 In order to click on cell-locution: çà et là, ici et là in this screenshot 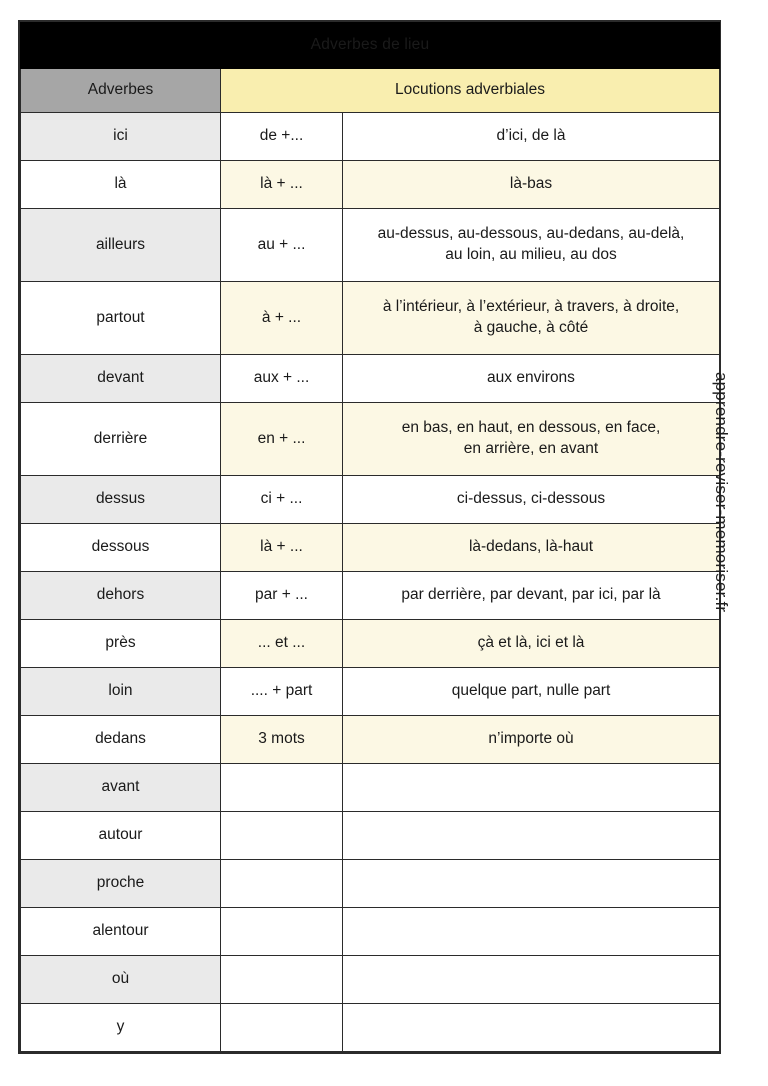, I will do `click(531, 643)`.